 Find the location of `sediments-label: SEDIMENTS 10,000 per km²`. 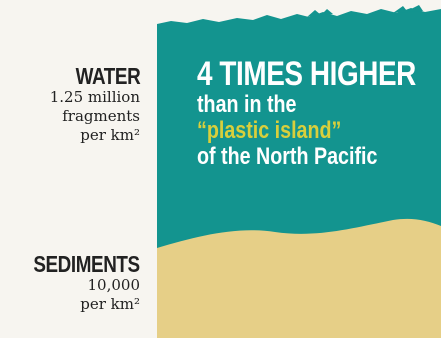

sediments-label: SEDIMENTS 10,000 per km² is located at coordinates (75, 282).